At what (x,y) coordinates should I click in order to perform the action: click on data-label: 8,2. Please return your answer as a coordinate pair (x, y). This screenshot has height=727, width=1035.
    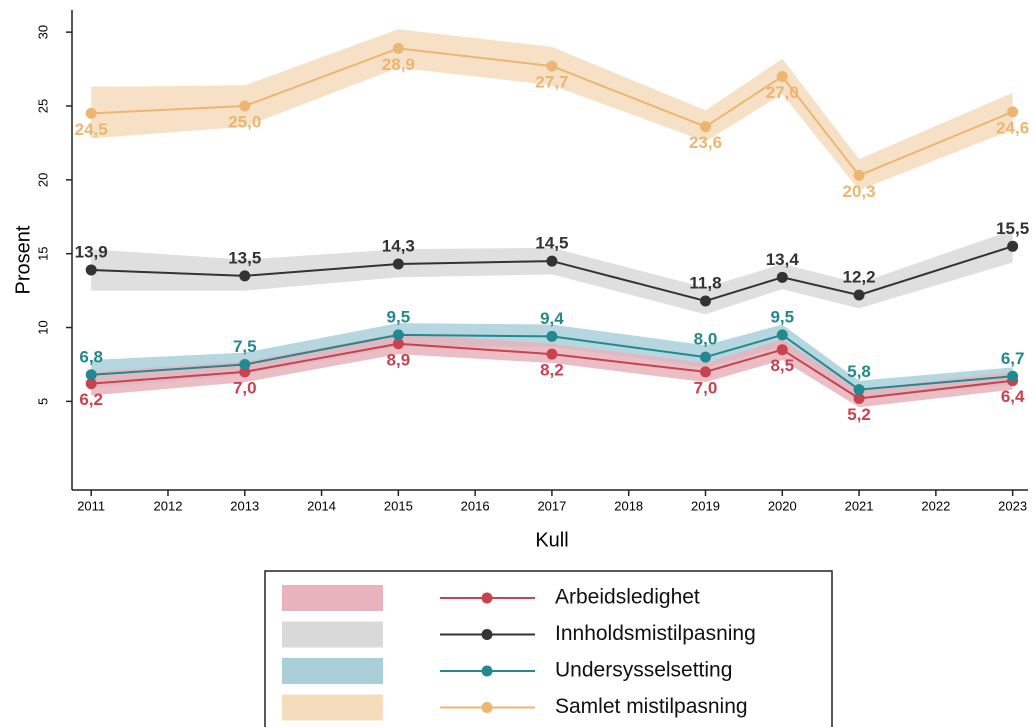
    Looking at the image, I should click on (552, 370).